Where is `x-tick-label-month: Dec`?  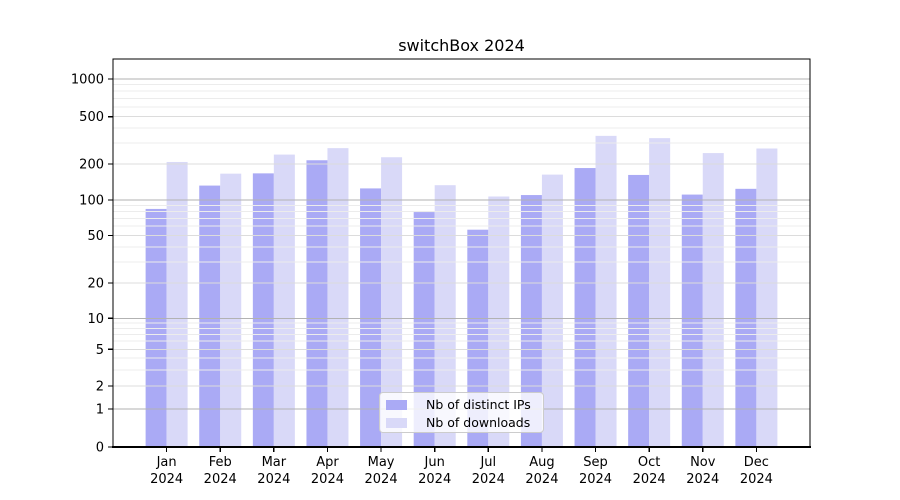
x-tick-label-month: Dec is located at coordinates (756, 462).